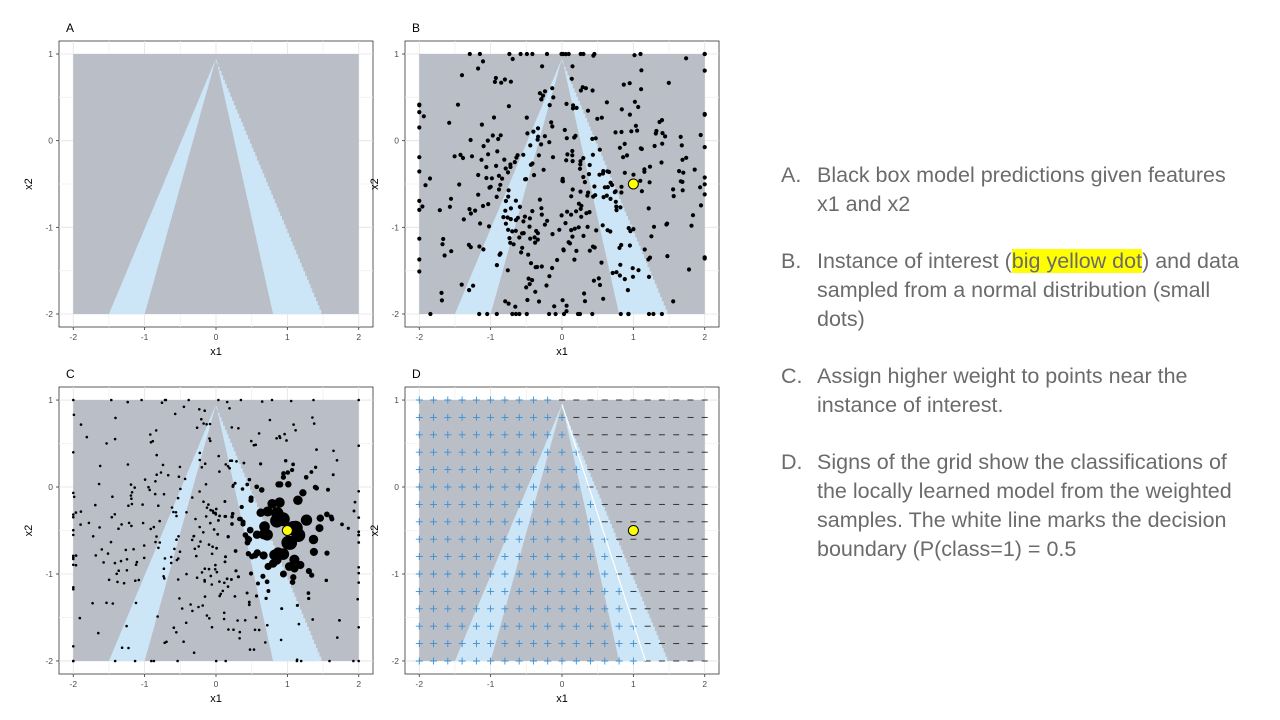  I want to click on note-b-highlight: big yellow dot, so click(1077, 261).